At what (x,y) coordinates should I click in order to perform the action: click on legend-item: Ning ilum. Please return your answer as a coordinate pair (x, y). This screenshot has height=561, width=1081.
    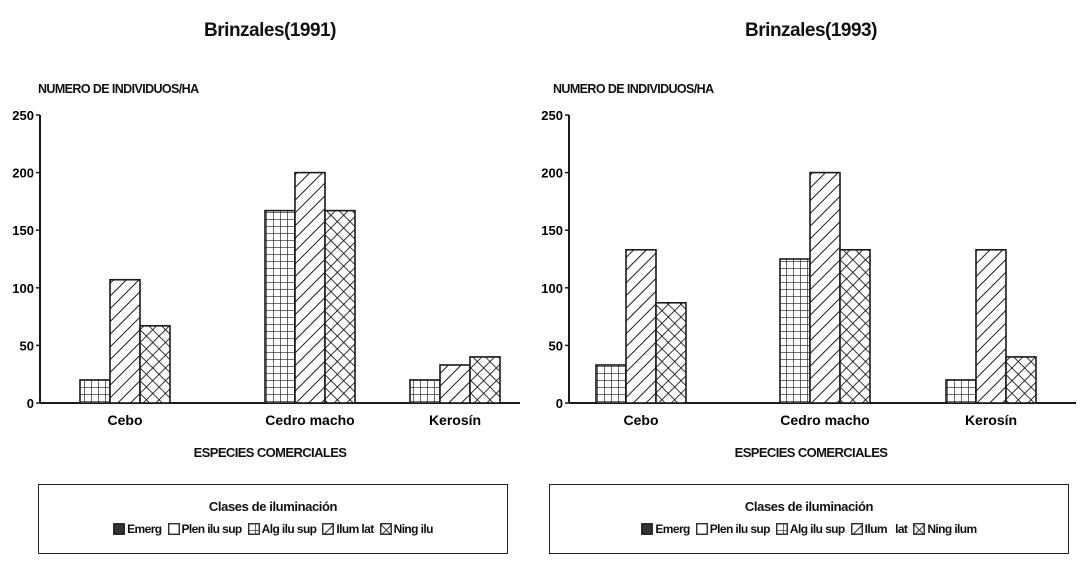
    Looking at the image, I should click on (945, 529).